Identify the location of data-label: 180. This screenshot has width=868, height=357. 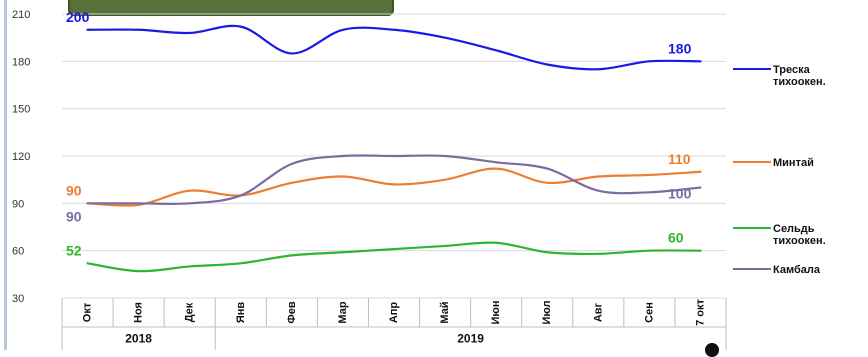
(680, 48).